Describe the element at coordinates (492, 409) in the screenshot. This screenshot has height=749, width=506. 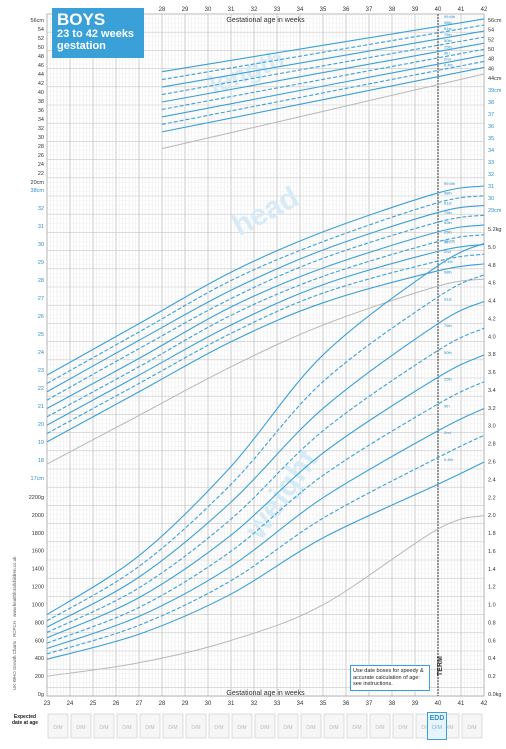
I see `right-weight-tick: 3.2` at that location.